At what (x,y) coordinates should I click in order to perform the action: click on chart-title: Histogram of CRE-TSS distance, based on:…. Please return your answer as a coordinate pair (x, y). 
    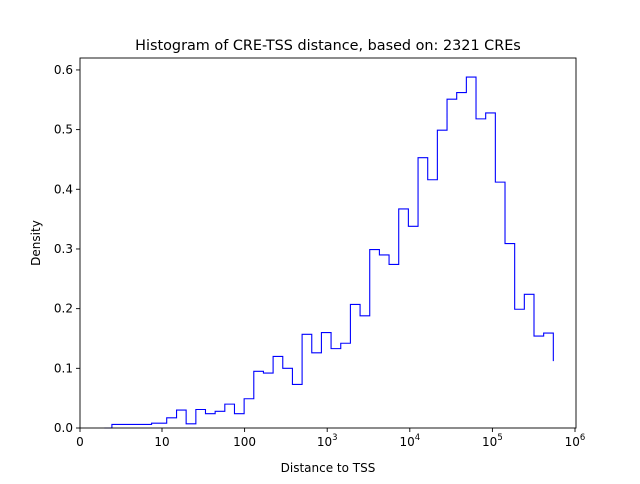
    Looking at the image, I should click on (328, 46).